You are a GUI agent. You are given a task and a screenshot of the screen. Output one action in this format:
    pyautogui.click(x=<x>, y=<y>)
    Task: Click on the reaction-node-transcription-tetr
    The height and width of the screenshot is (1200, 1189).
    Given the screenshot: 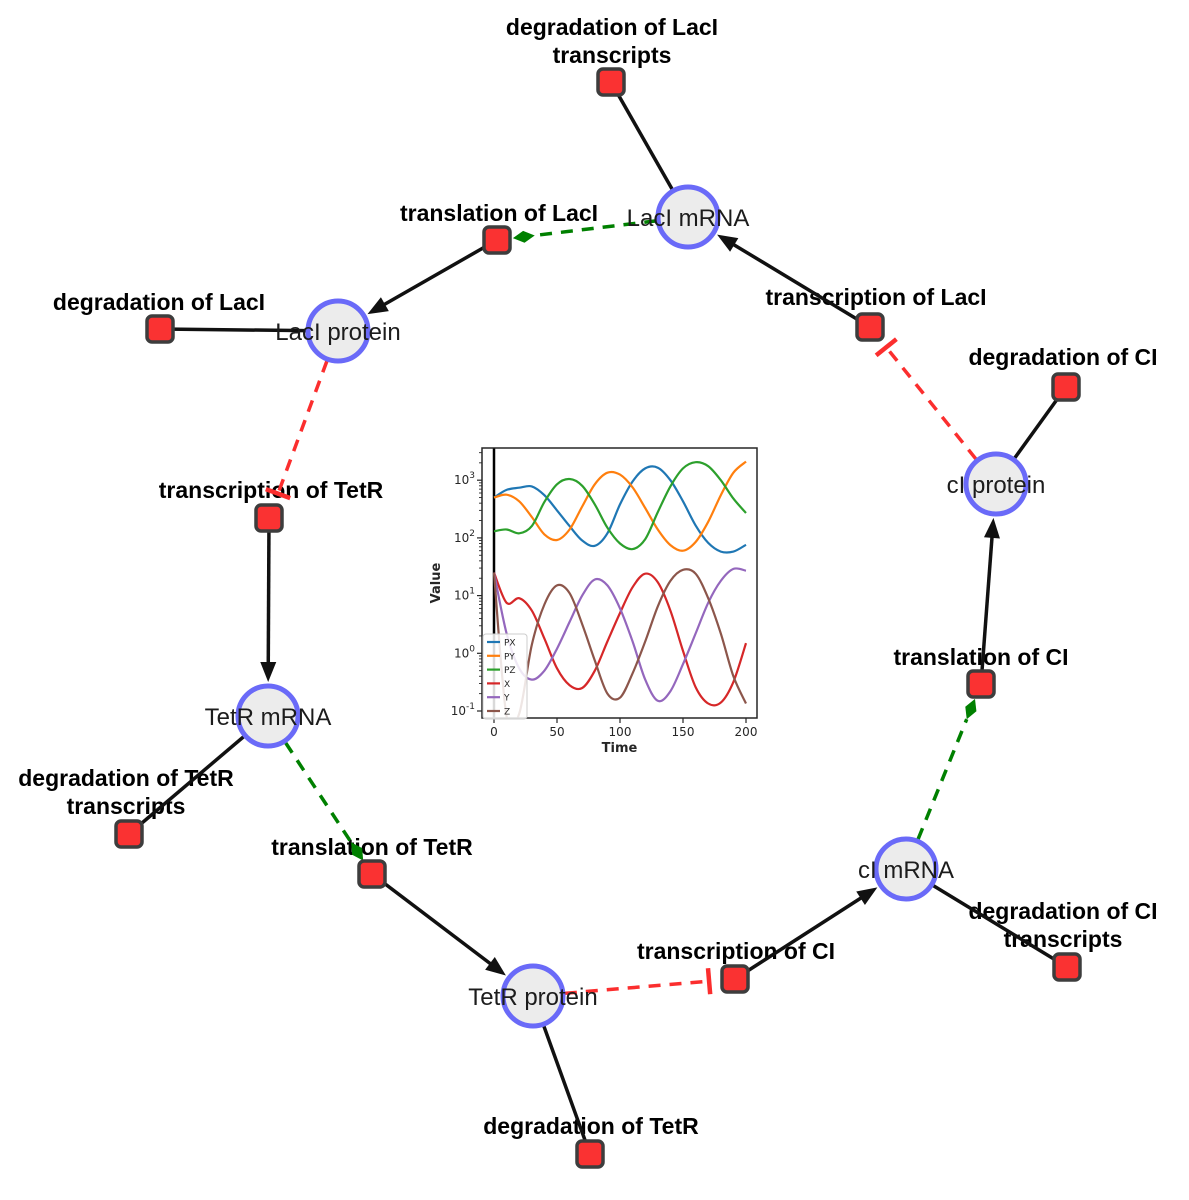 What is the action you would take?
    pyautogui.click(x=269, y=518)
    